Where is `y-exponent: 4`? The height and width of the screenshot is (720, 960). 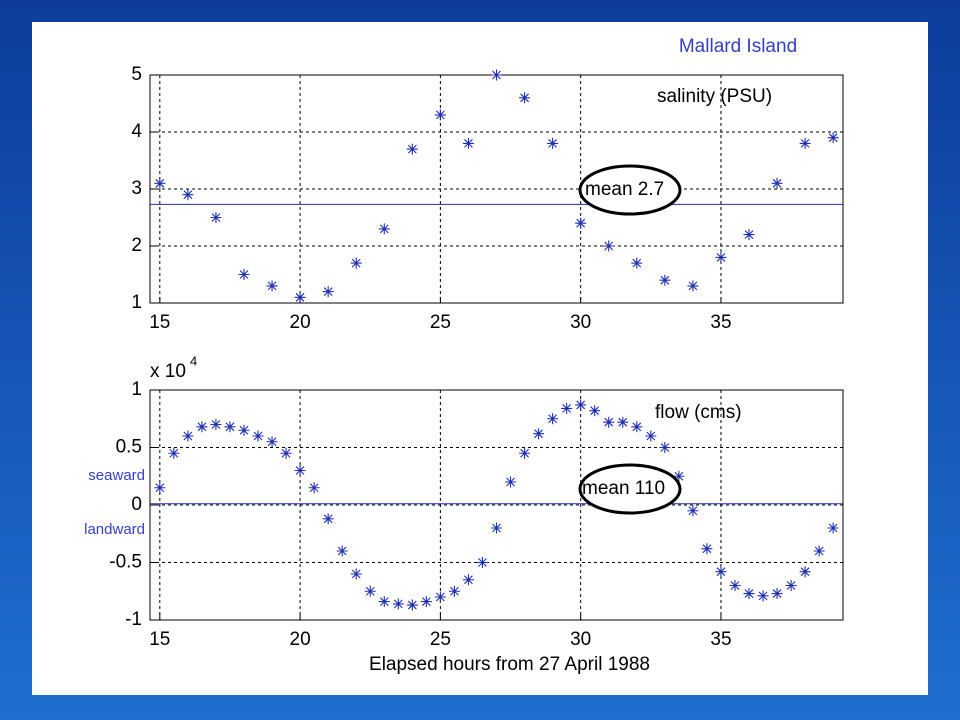
y-exponent: 4 is located at coordinates (193, 360).